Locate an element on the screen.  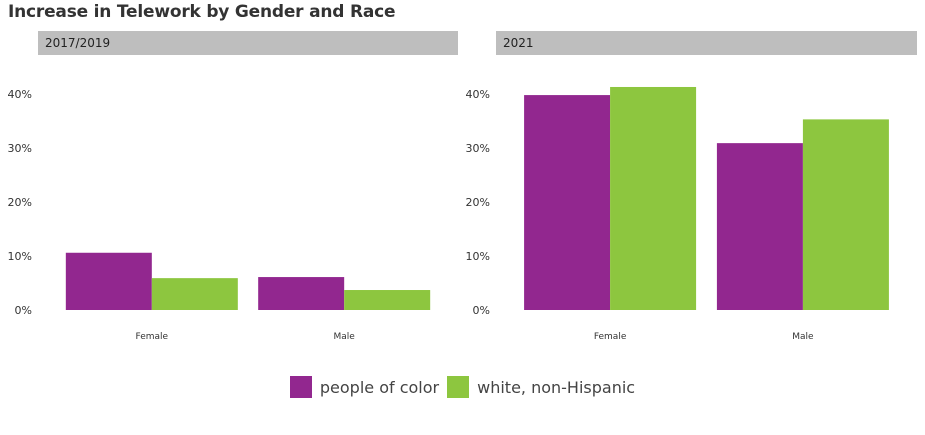
legend-swatch-people-of-color is located at coordinates (300, 387).